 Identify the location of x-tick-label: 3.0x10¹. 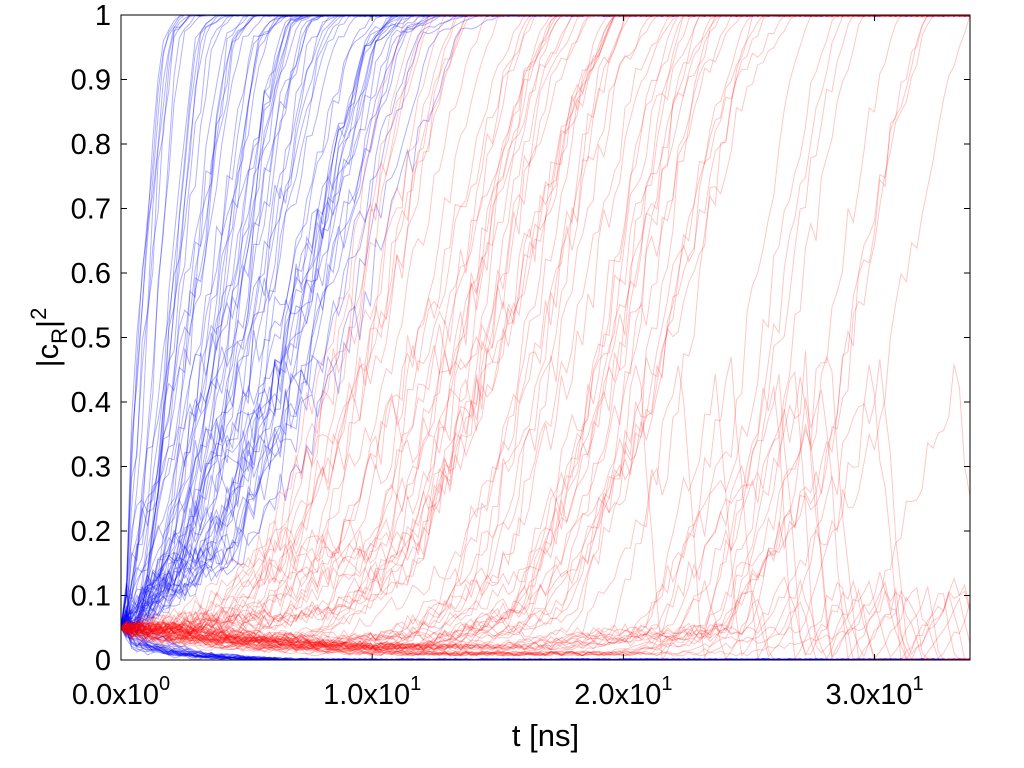
(874, 692).